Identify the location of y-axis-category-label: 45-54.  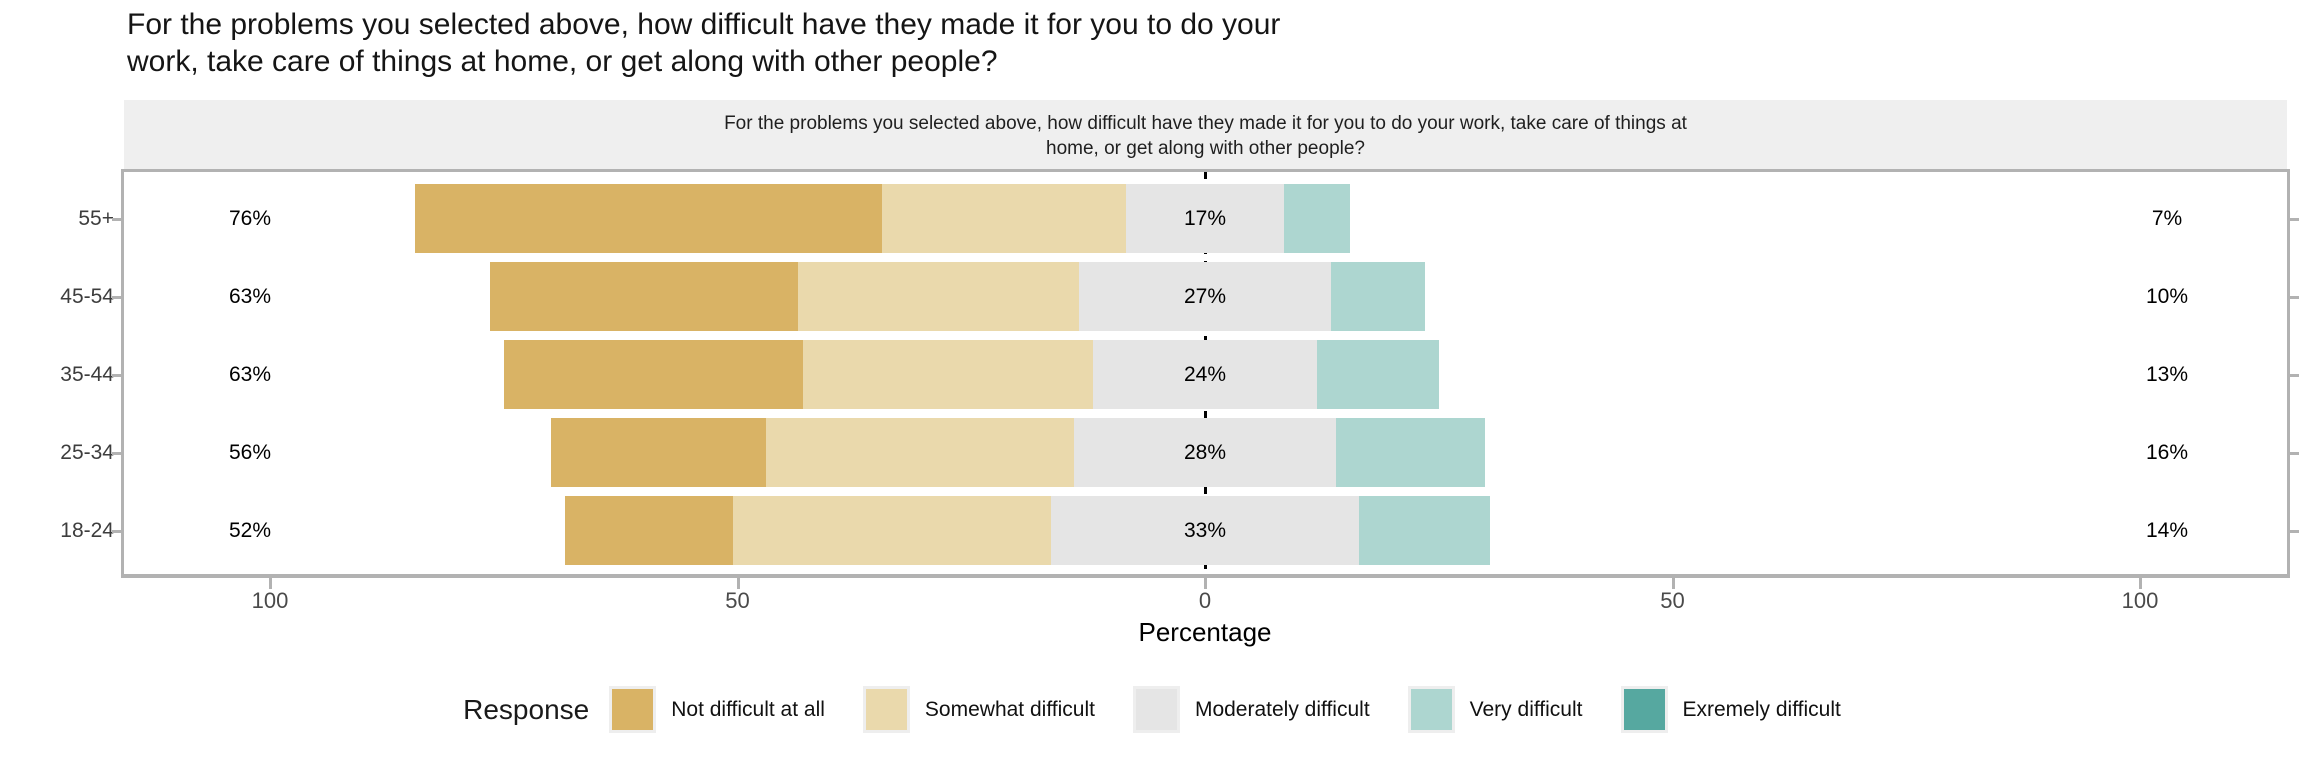
(87, 296).